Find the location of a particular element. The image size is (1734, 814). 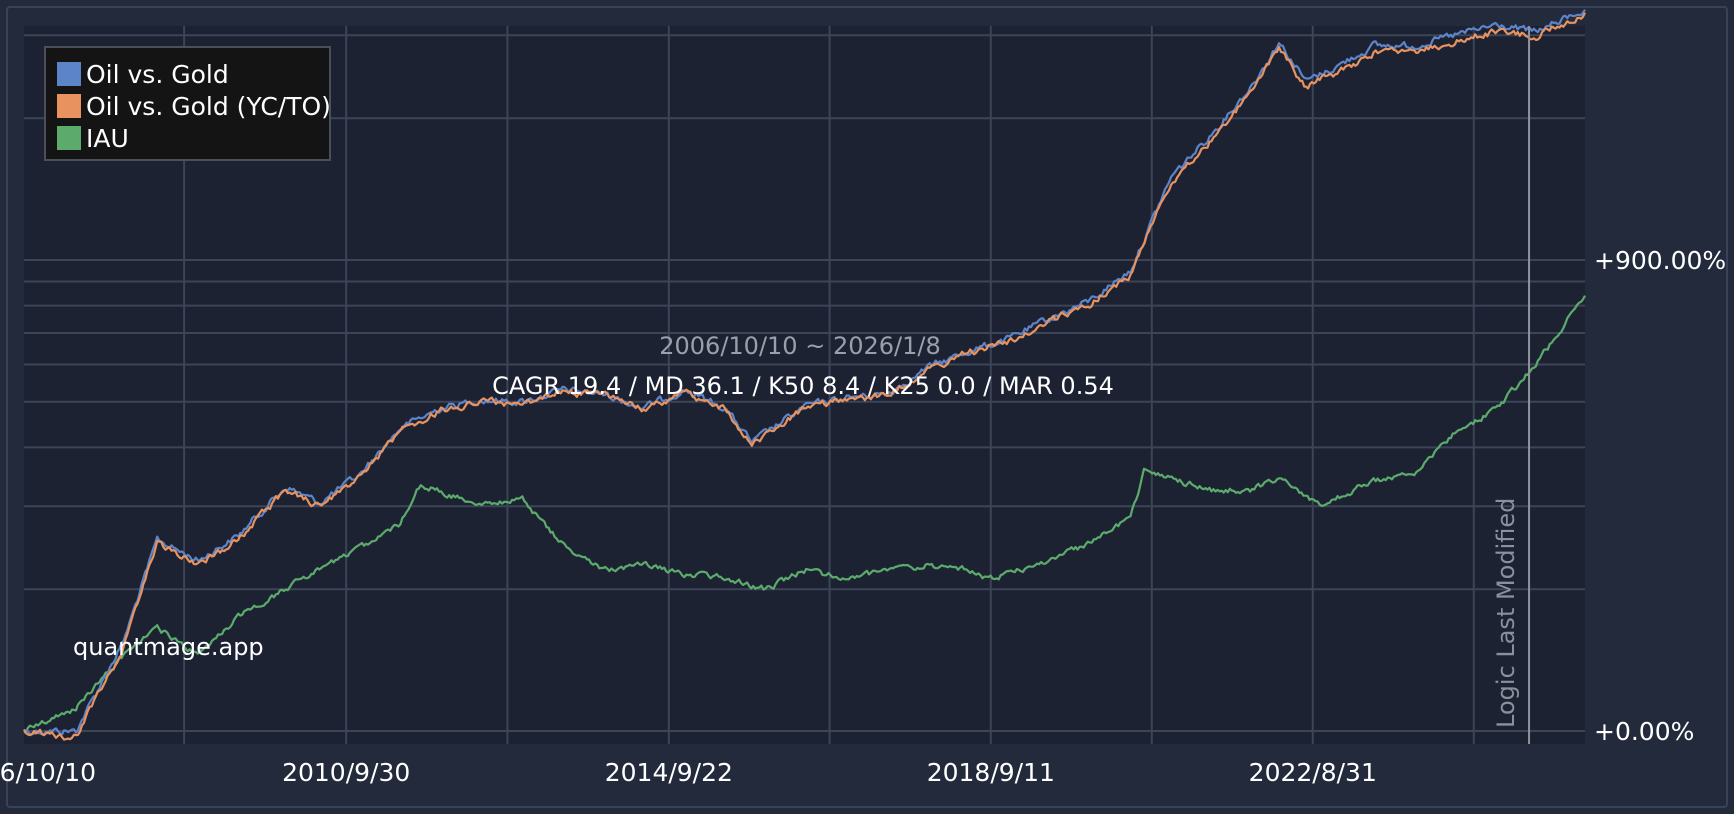

y-tick-label: +900.00% is located at coordinates (1660, 260).